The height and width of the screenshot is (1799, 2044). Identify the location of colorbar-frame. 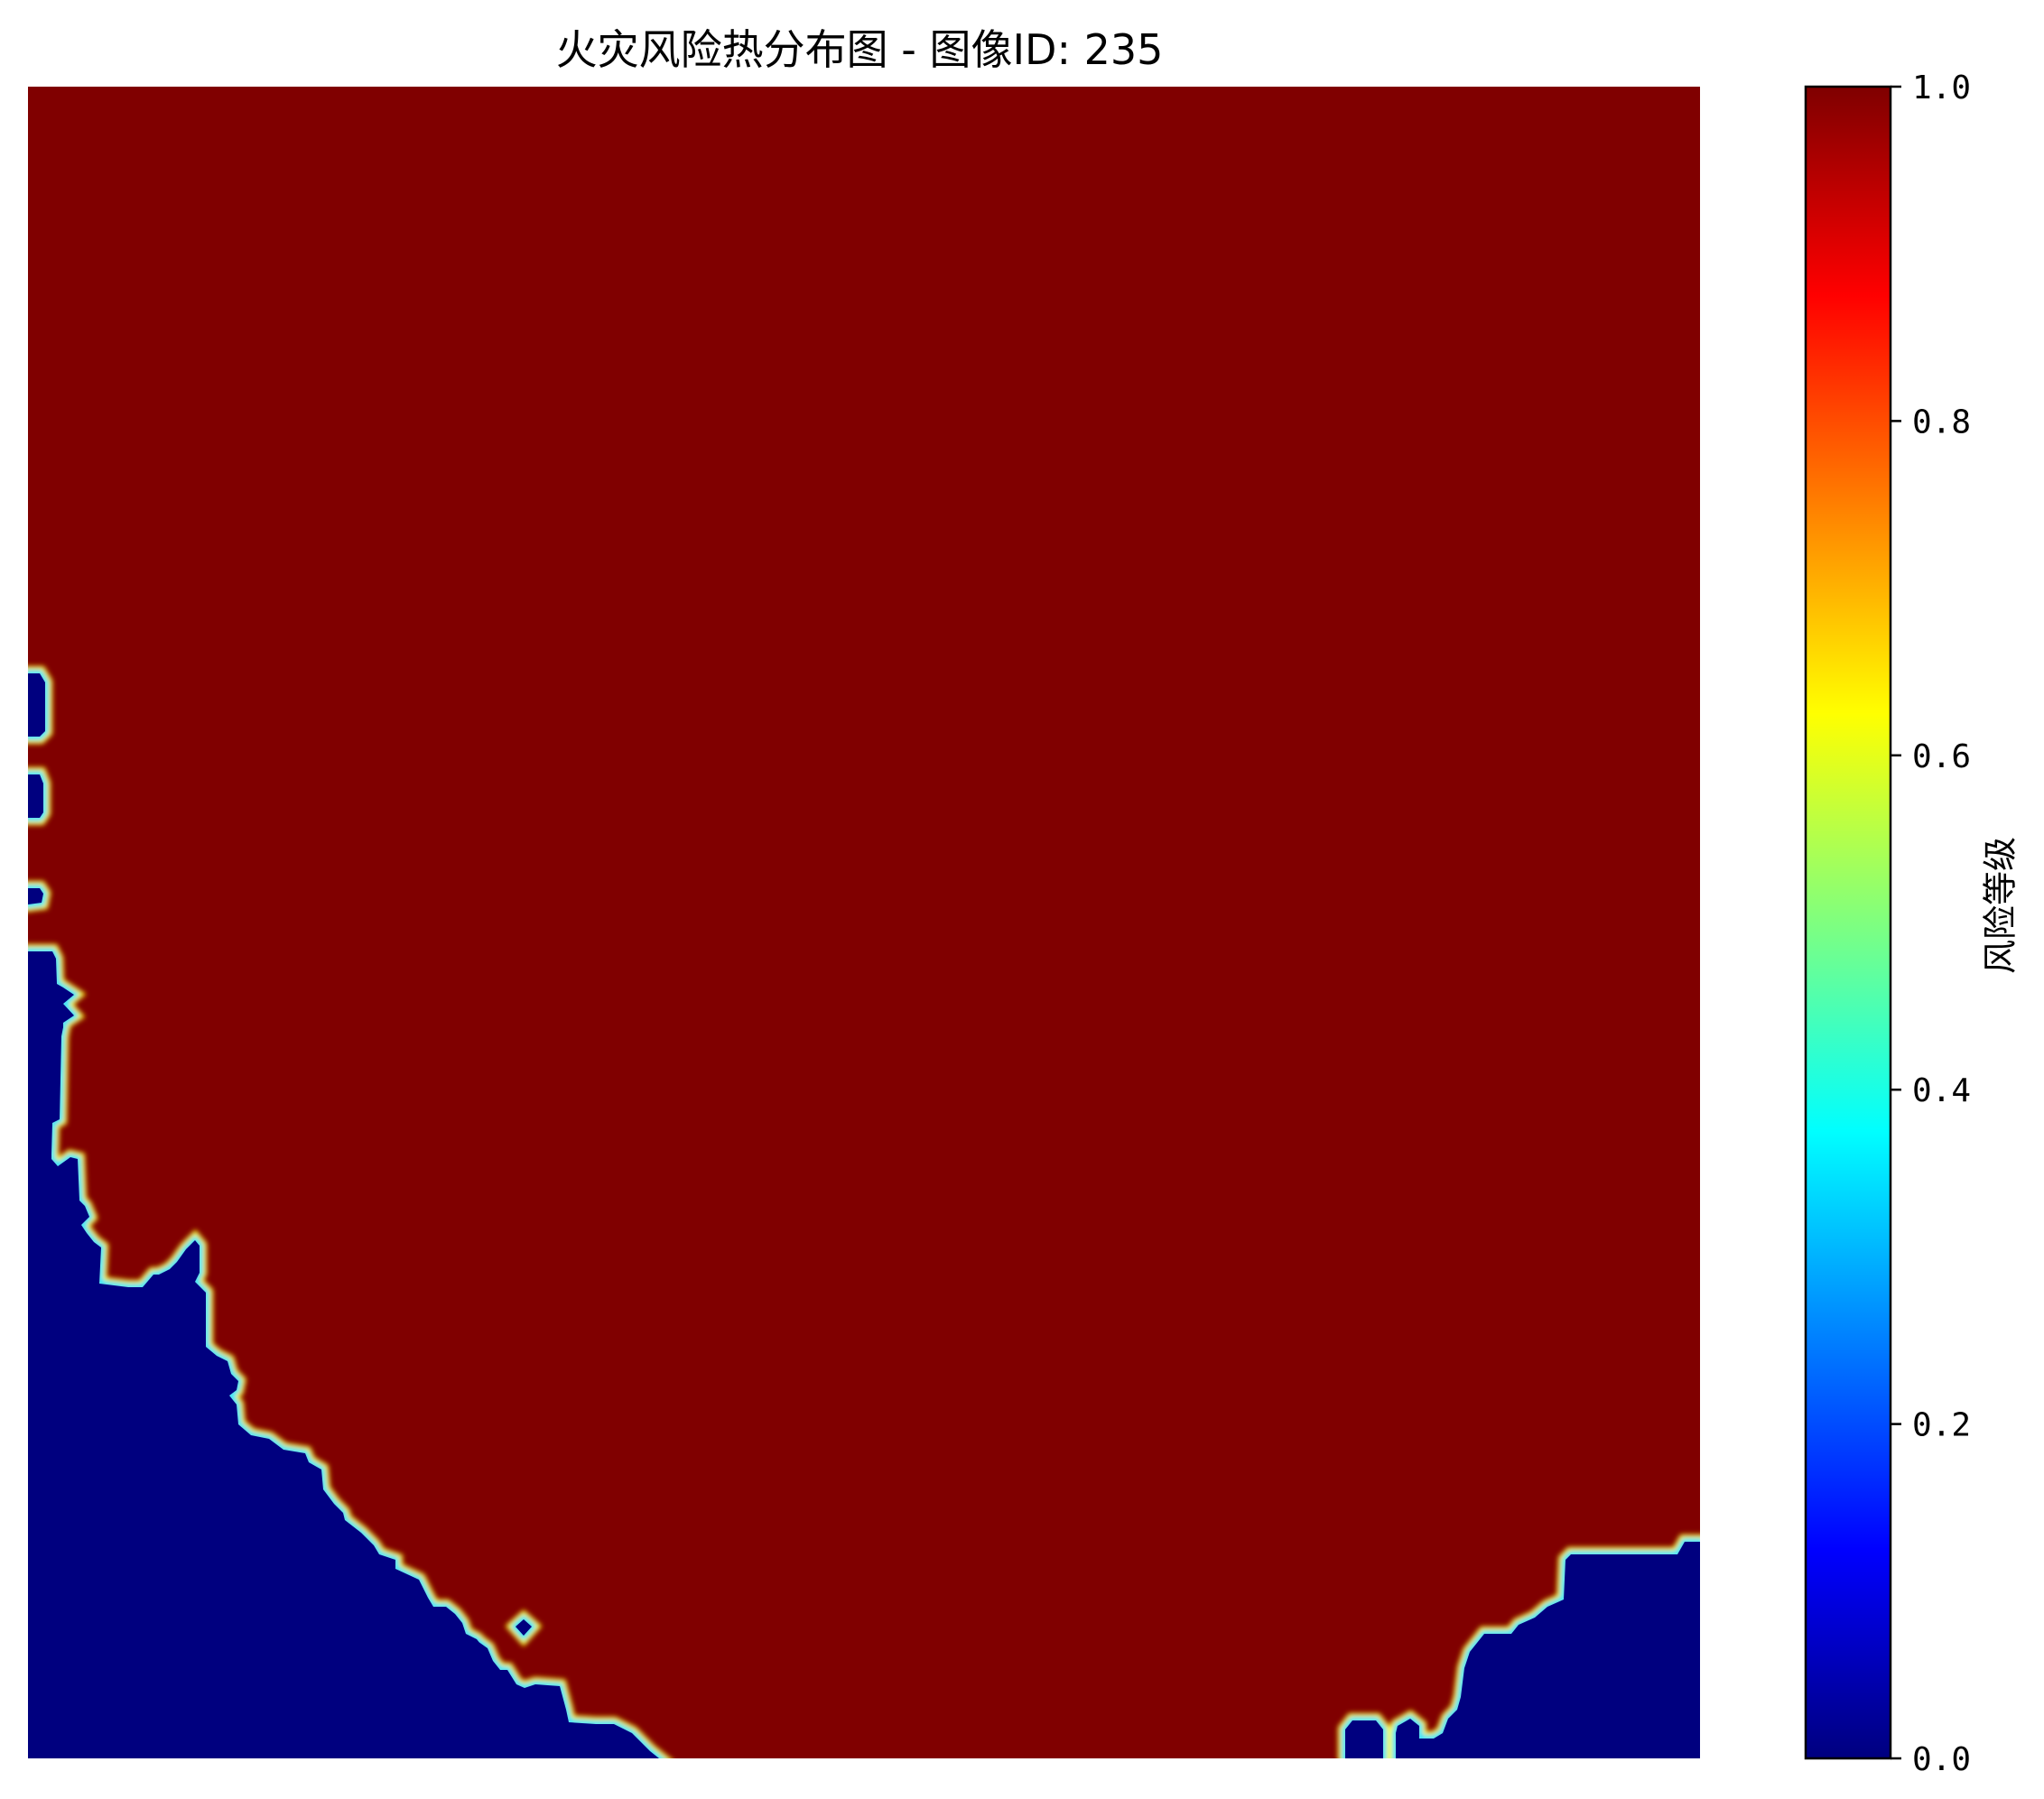
(1848, 923).